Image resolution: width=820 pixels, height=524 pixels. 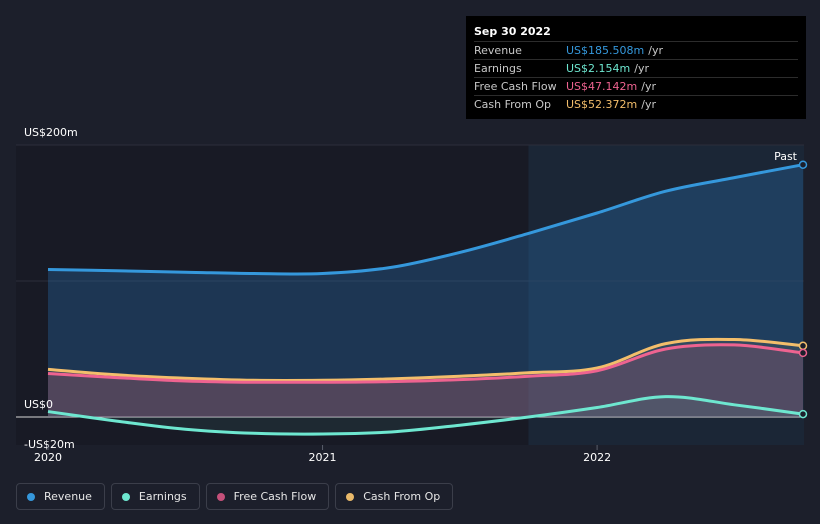 I want to click on y-tick-label: US$0, so click(x=38, y=404).